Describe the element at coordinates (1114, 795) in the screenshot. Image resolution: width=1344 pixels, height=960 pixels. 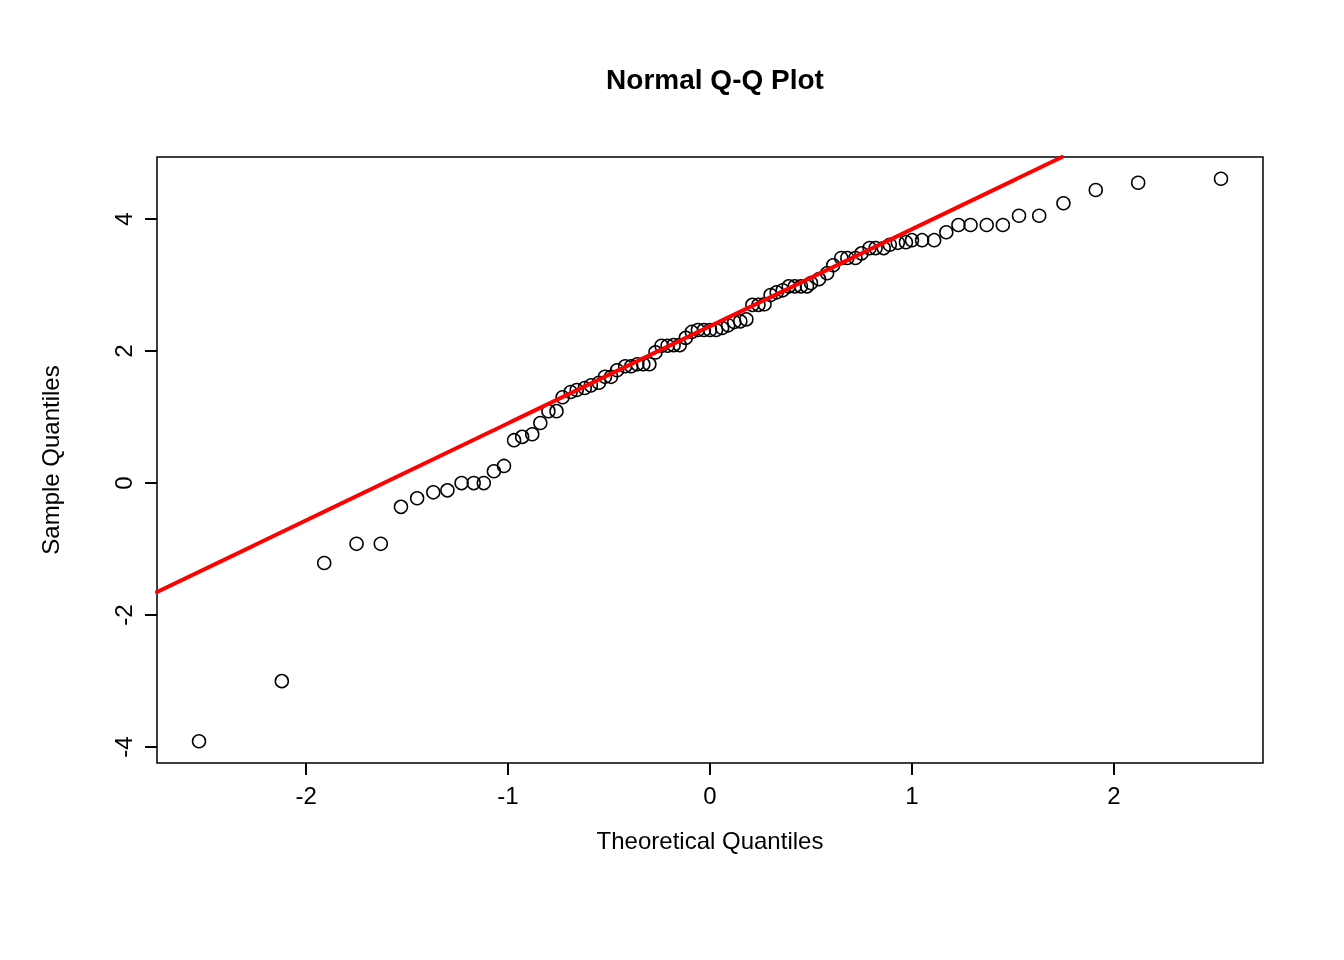
I see `x-tick-label: 2` at that location.